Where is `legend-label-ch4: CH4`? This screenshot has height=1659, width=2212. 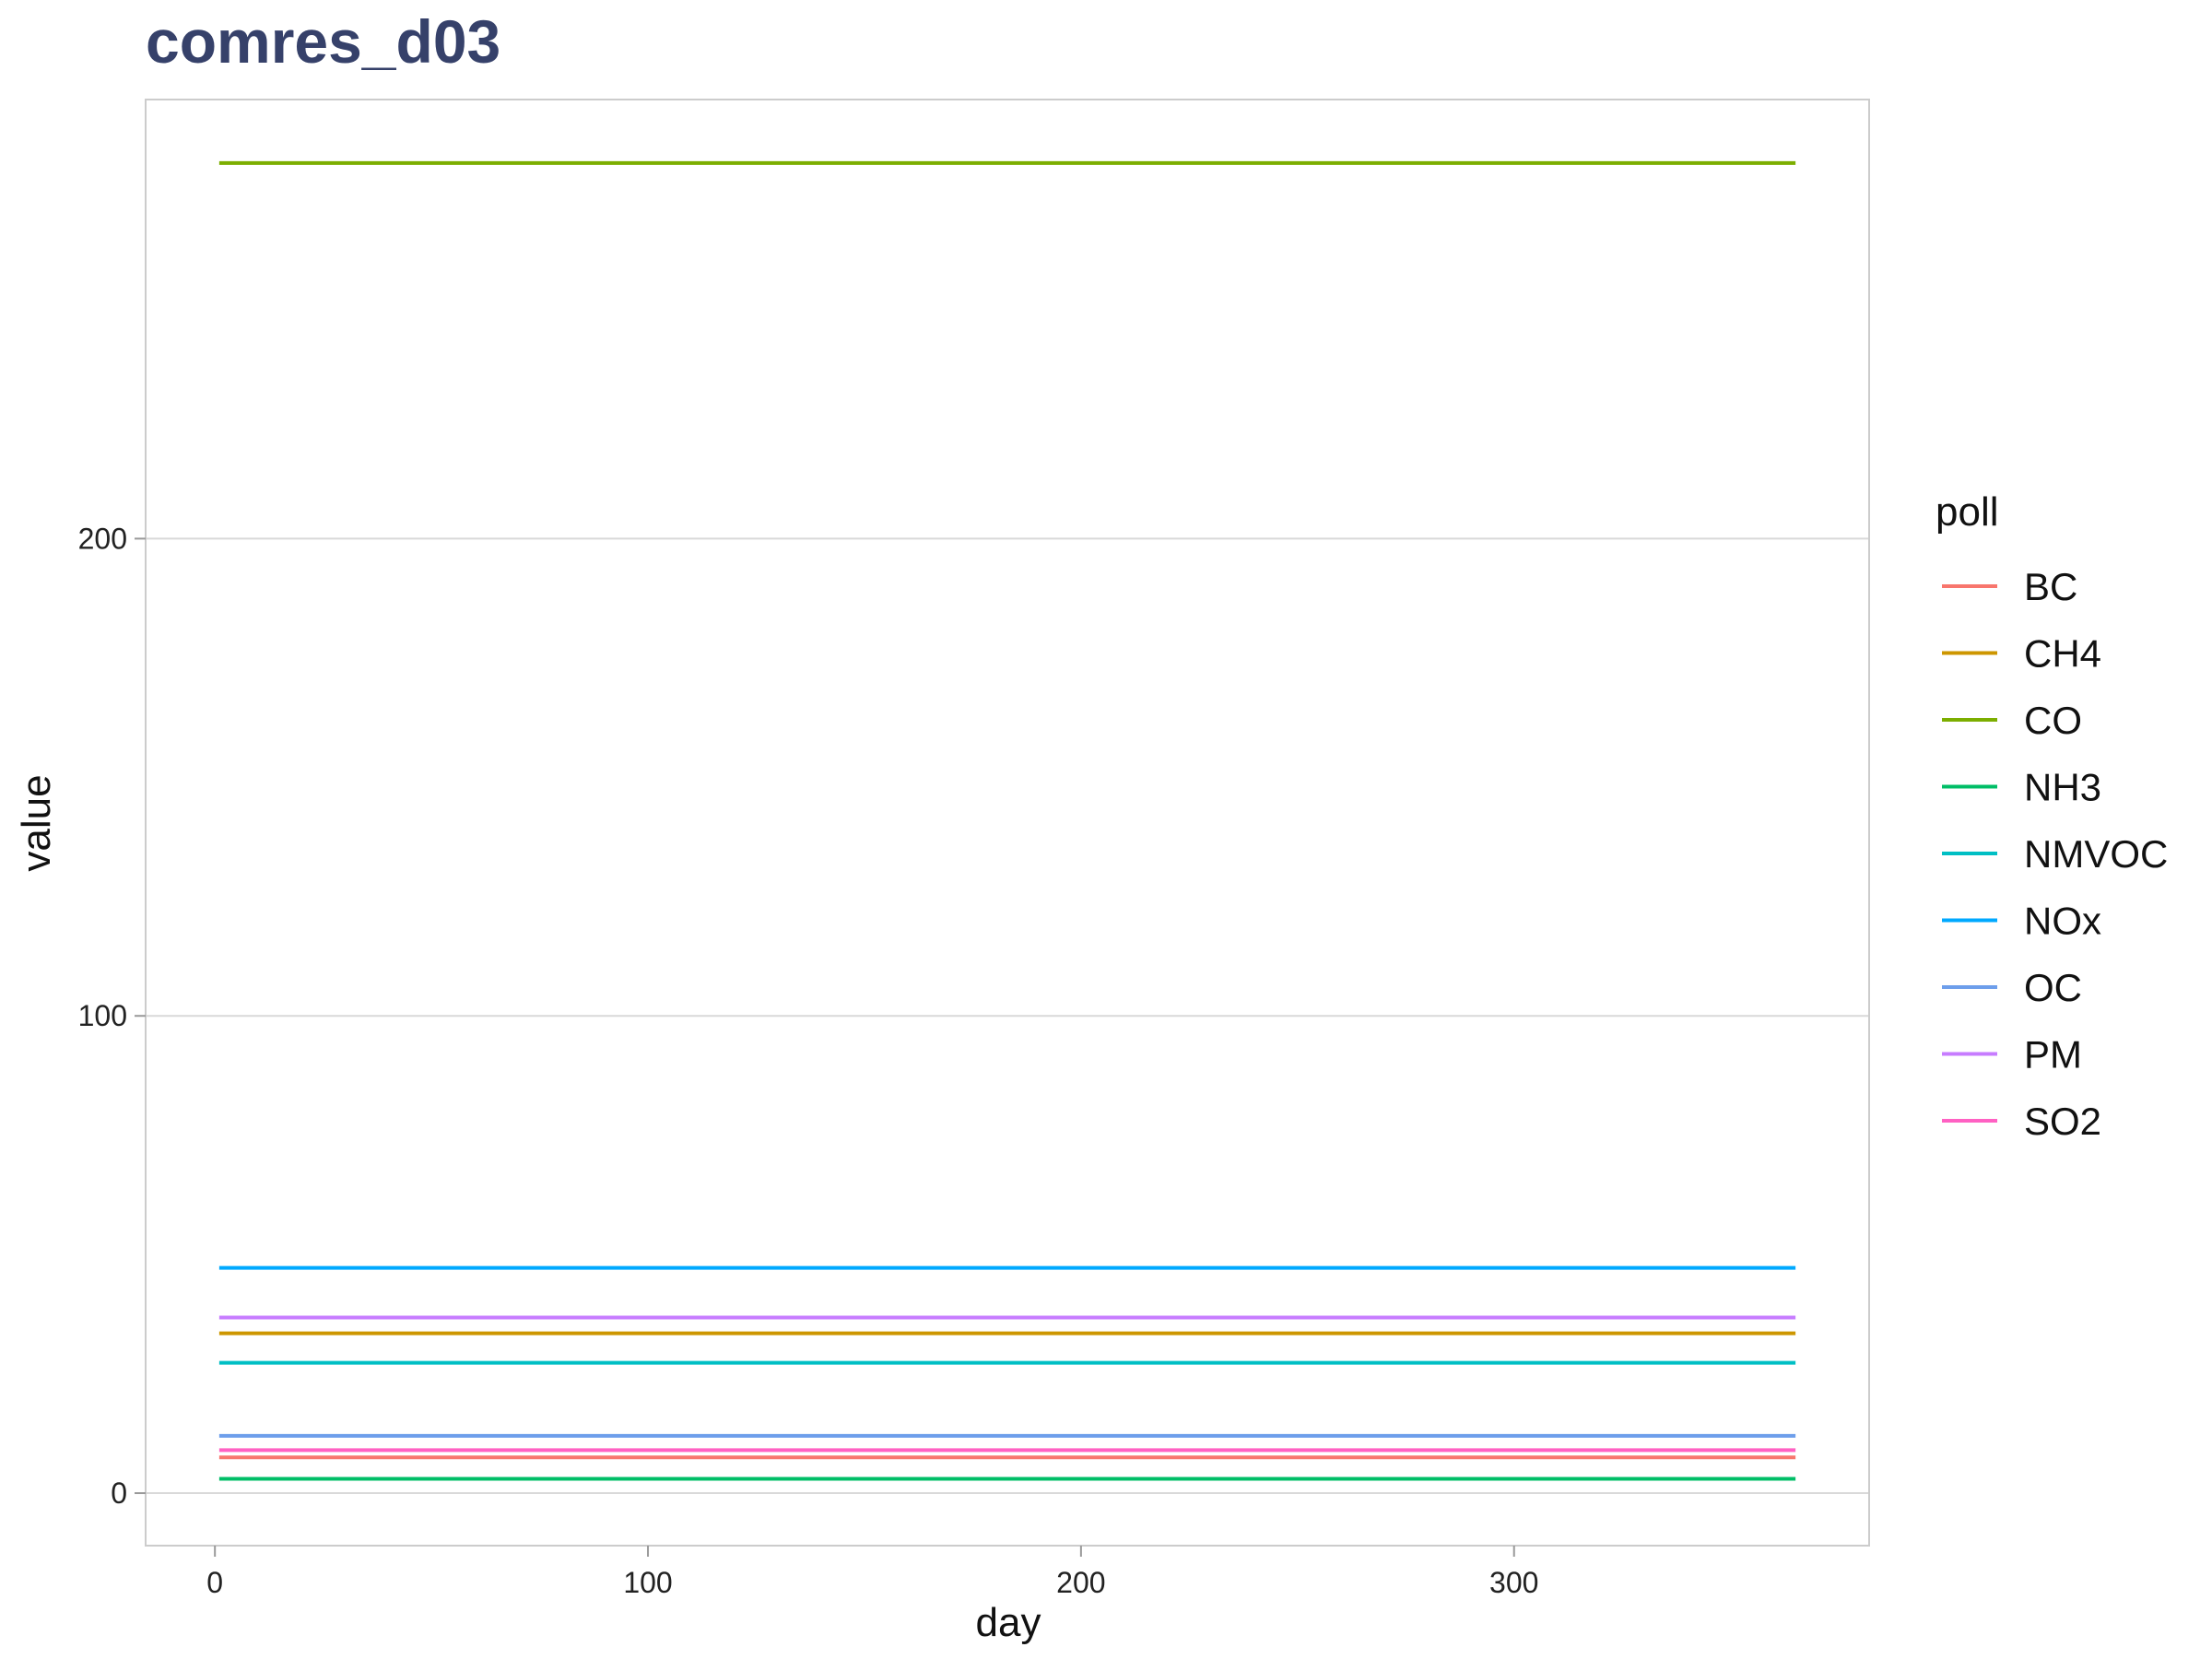
legend-label-ch4: CH4 is located at coordinates (2062, 654).